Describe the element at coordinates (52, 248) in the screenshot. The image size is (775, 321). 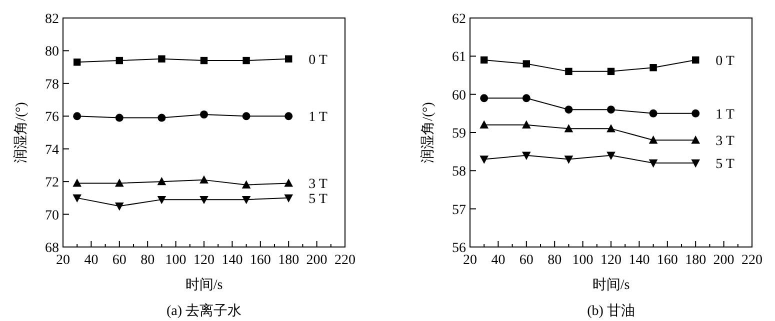
I see `y-tick-label: 68` at that location.